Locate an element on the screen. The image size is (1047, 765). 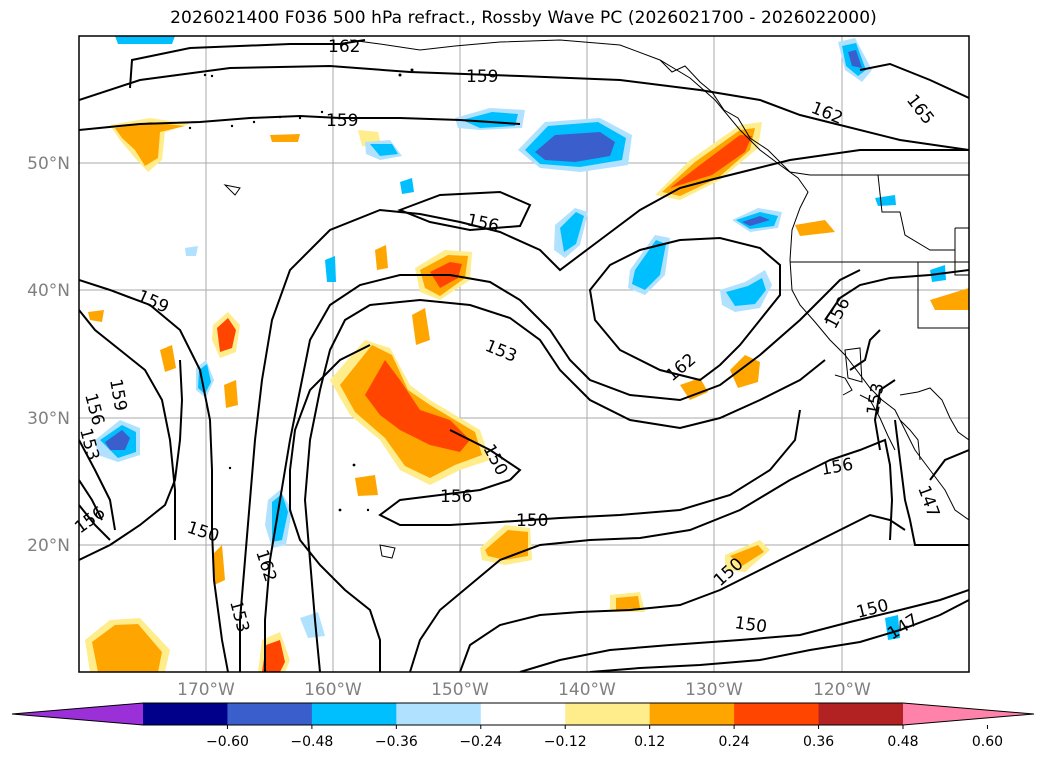
lat-label-40n: 40°N is located at coordinates (48, 291).